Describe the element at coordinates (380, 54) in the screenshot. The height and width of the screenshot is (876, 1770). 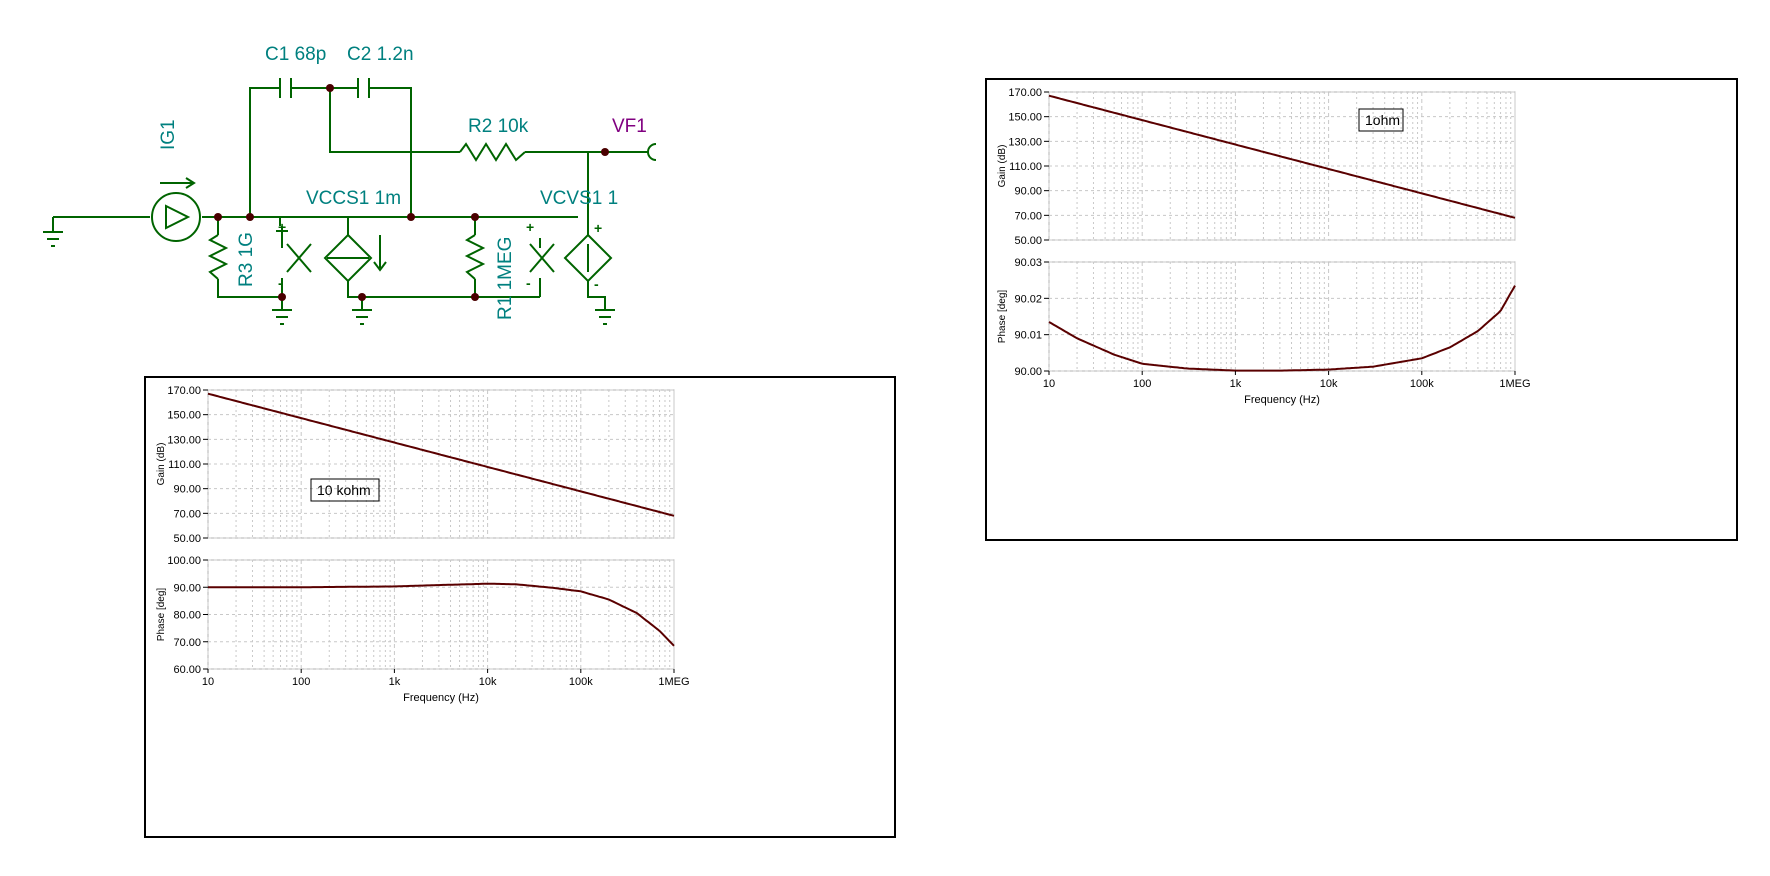
I see `label-c2: C2 1.2n` at that location.